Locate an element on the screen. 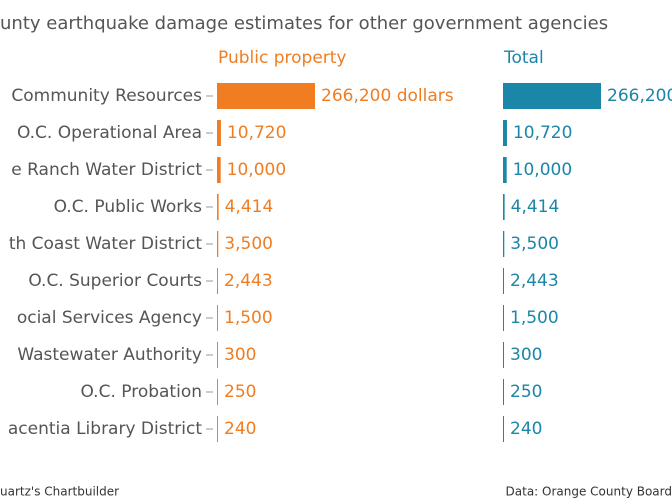 This screenshot has width=672, height=504. panel-header: Public property is located at coordinates (282, 58).